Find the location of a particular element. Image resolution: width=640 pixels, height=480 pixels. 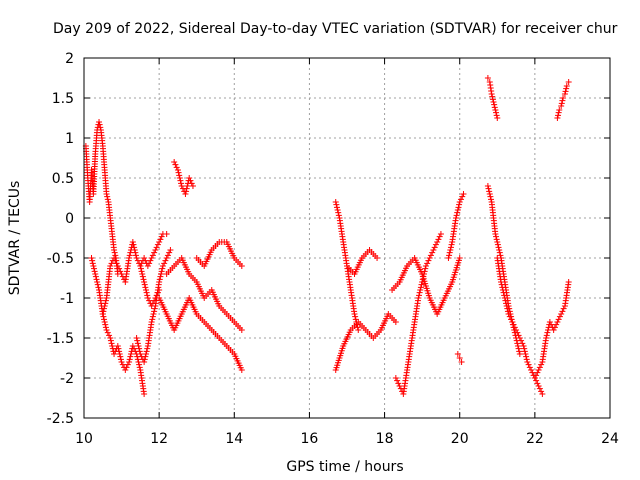

series-s20 is located at coordinates (551, 330).